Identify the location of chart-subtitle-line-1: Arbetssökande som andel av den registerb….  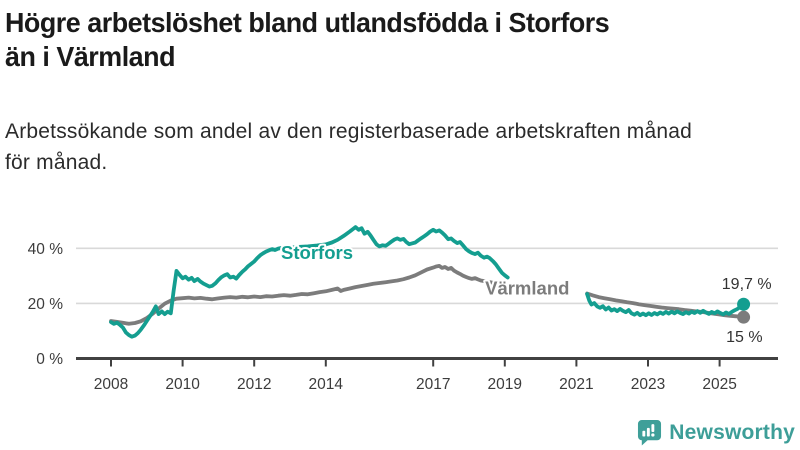
(348, 131).